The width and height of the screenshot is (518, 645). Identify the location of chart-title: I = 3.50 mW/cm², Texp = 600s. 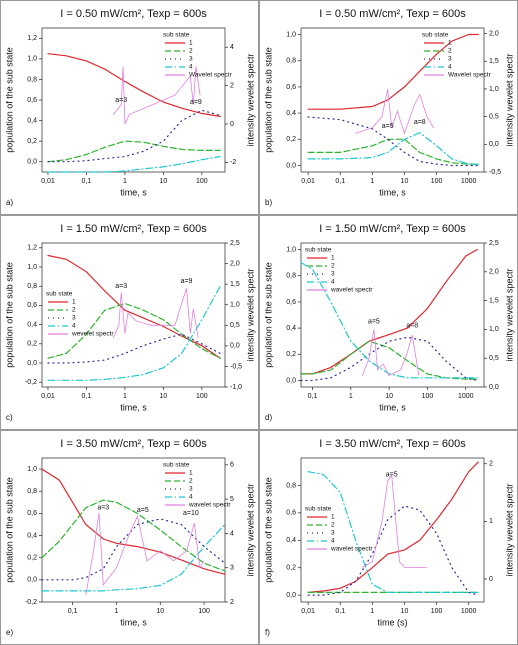
(392, 444).